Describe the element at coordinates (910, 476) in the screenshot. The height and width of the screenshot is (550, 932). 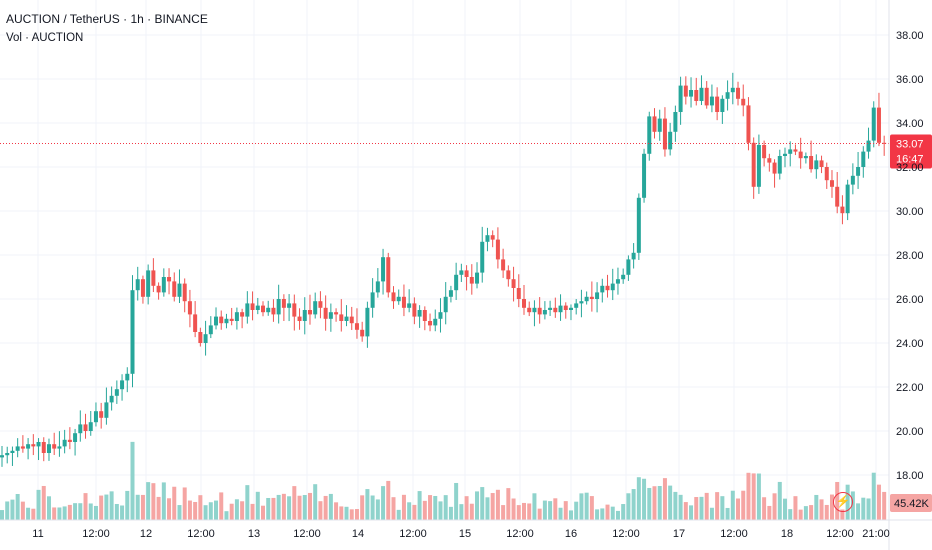
I see `y-tick-label: 18.00` at that location.